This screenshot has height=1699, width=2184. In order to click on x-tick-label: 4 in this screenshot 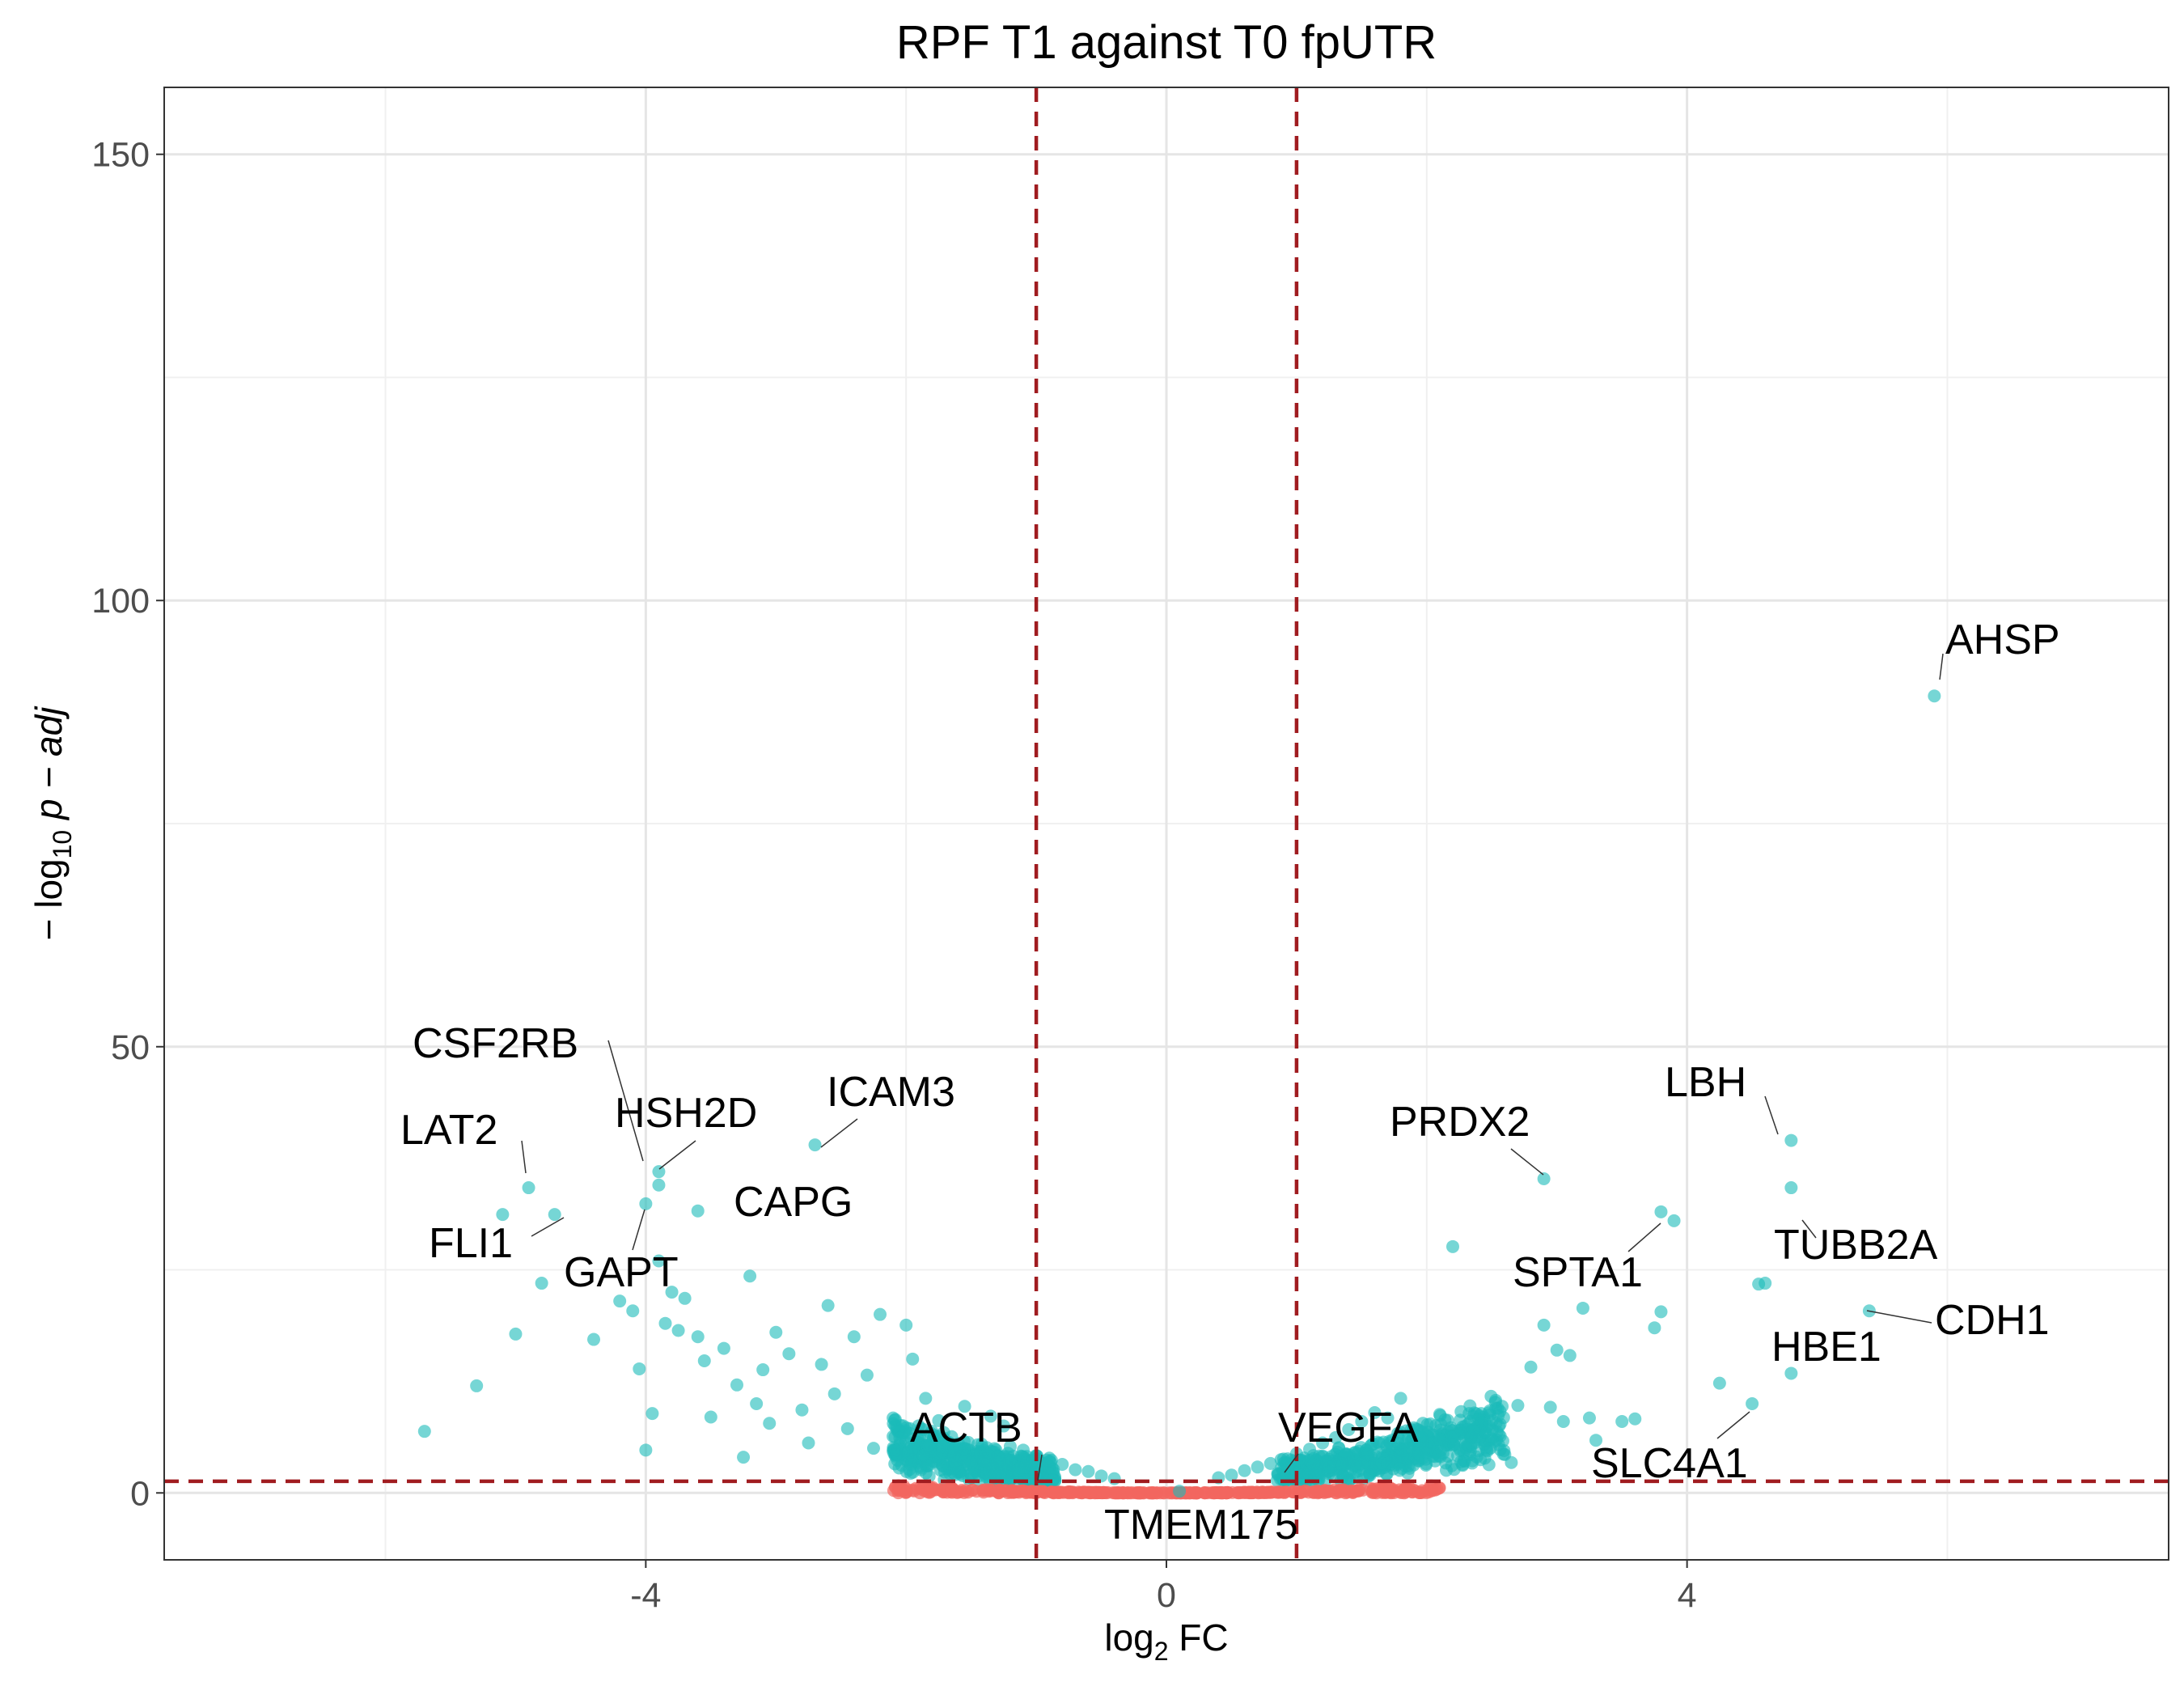, I will do `click(1687, 1595)`.